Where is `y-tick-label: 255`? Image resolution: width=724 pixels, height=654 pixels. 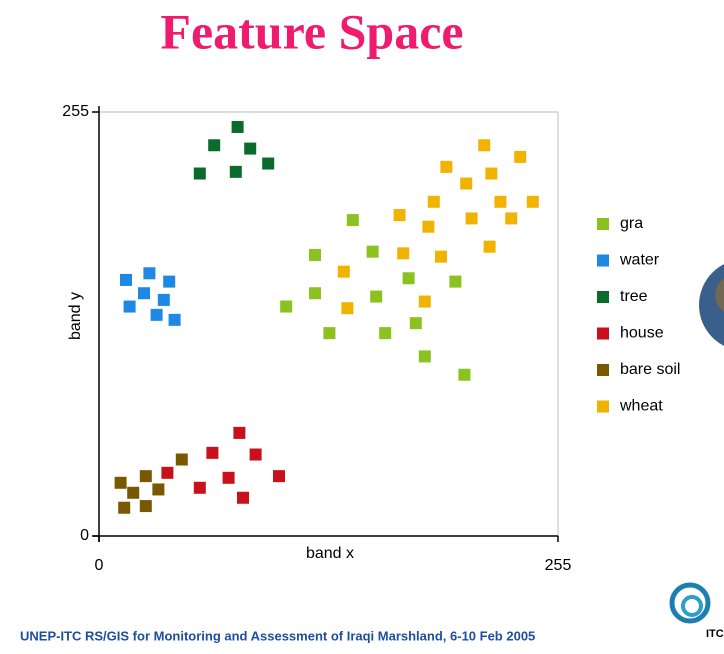
y-tick-label: 255 is located at coordinates (75, 111).